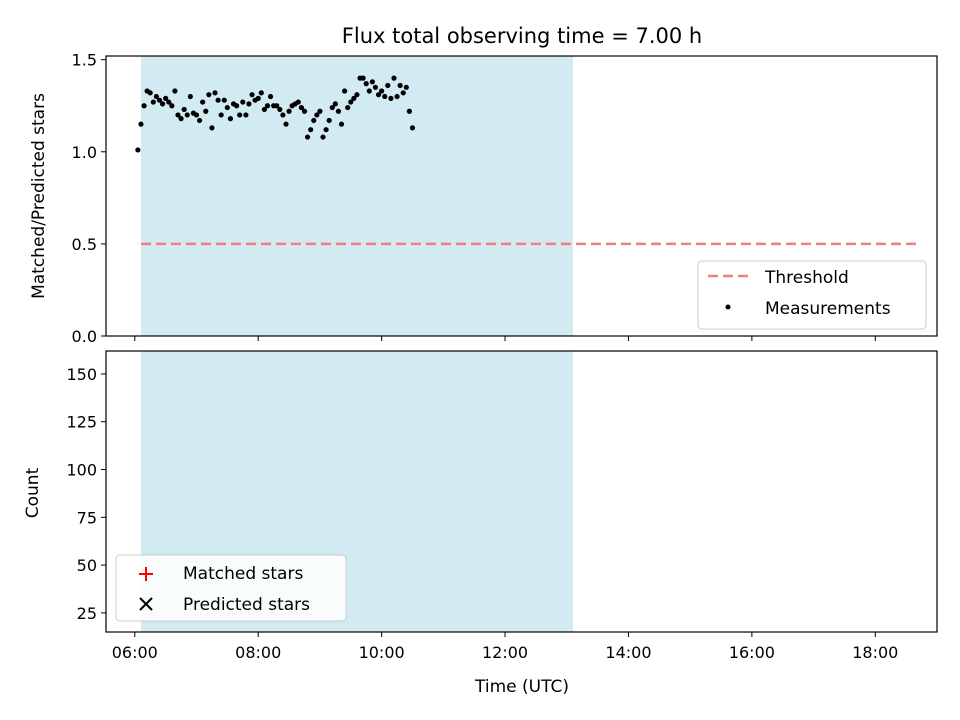  I want to click on x-tick-label: 10:00, so click(382, 652).